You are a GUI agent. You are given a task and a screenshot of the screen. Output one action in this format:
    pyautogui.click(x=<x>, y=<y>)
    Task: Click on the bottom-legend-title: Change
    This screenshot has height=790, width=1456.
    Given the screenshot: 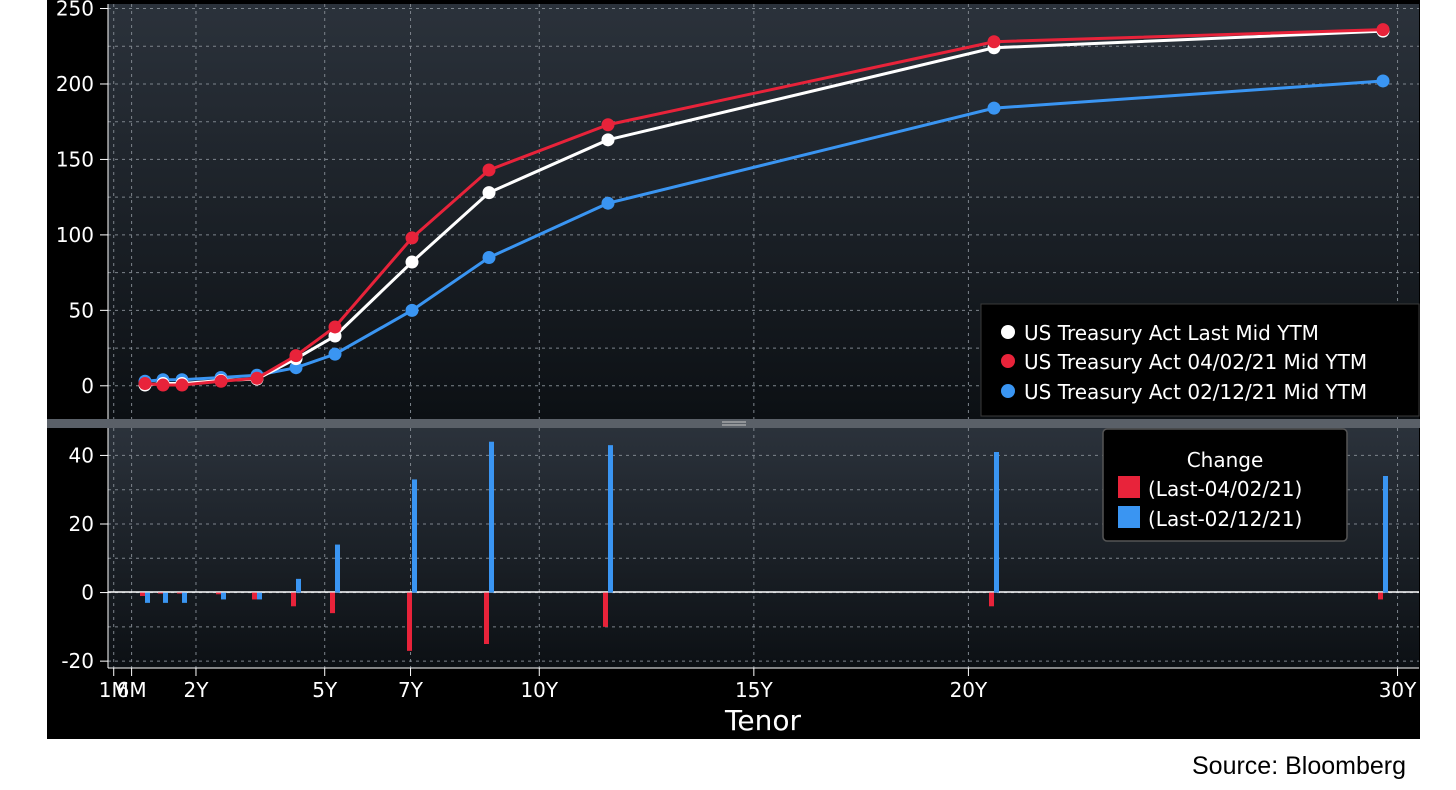 What is the action you would take?
    pyautogui.click(x=1225, y=460)
    